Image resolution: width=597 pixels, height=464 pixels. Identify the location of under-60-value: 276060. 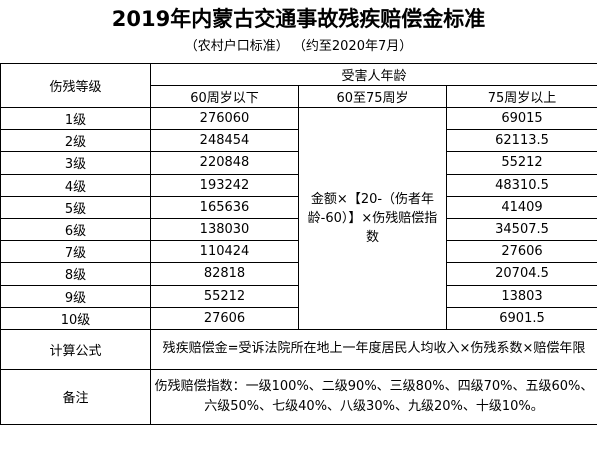
(224, 118).